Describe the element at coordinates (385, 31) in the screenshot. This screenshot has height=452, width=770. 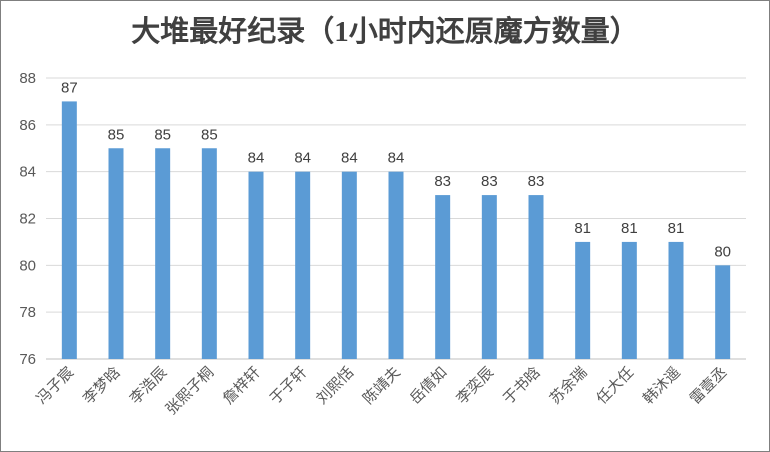
I see `chart-title: 大堆最好纪录（1小时内还原魔方数量）` at that location.